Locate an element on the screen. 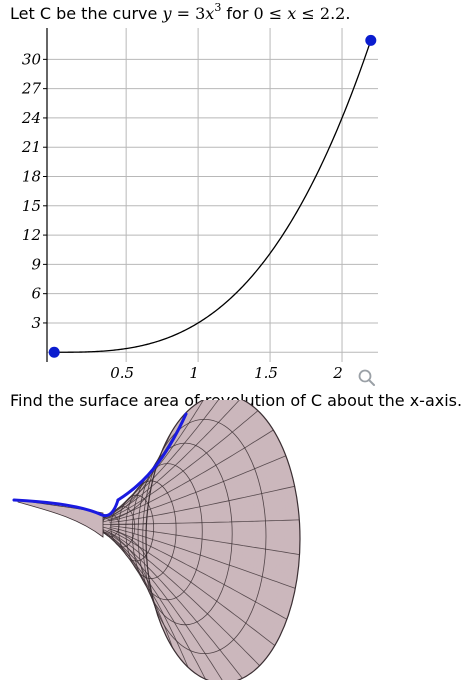 This screenshot has width=474, height=680. le-symbol-2: ≤ is located at coordinates (308, 13).